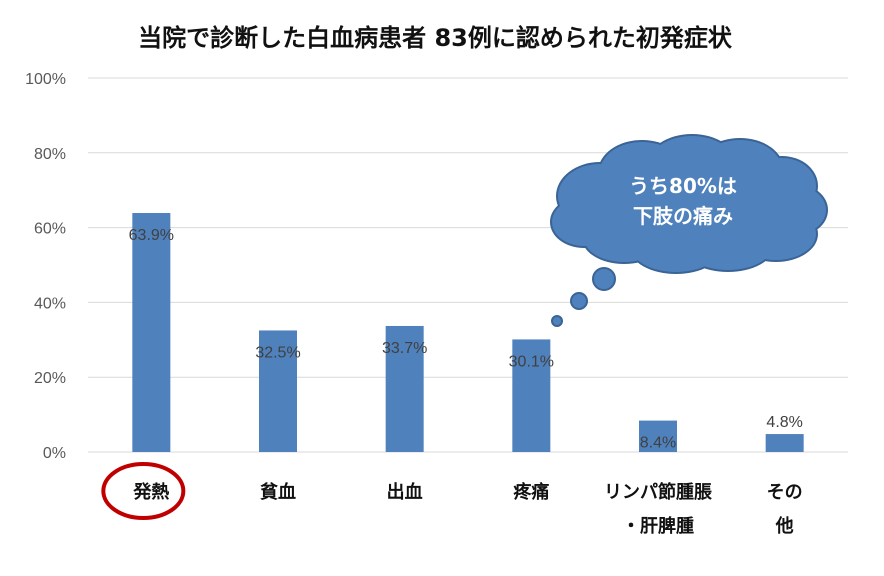  What do you see at coordinates (45, 266) in the screenshot?
I see `y-axis-tick-labels: 0% 20% 40% 60% 80% 100%` at bounding box center [45, 266].